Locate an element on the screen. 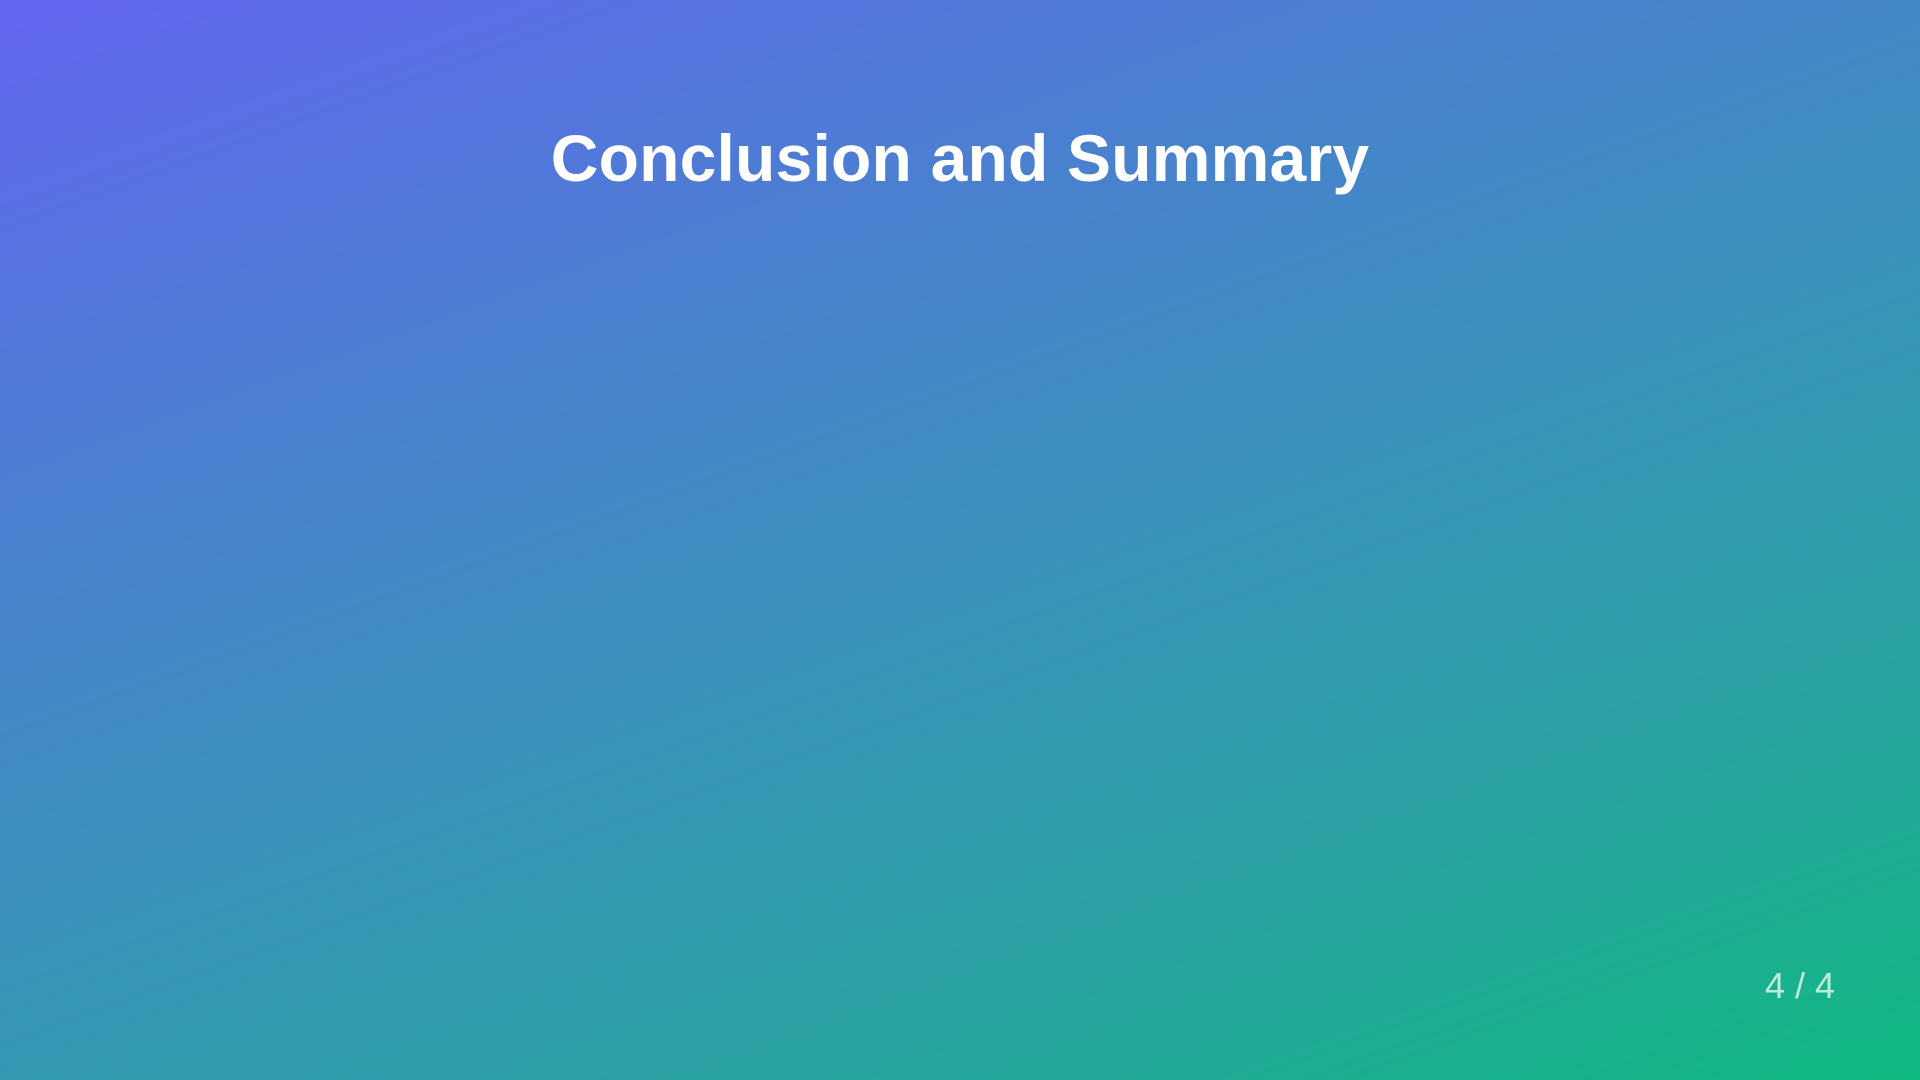 The width and height of the screenshot is (1920, 1080). slide-title: Conclusion and Summary is located at coordinates (960, 158).